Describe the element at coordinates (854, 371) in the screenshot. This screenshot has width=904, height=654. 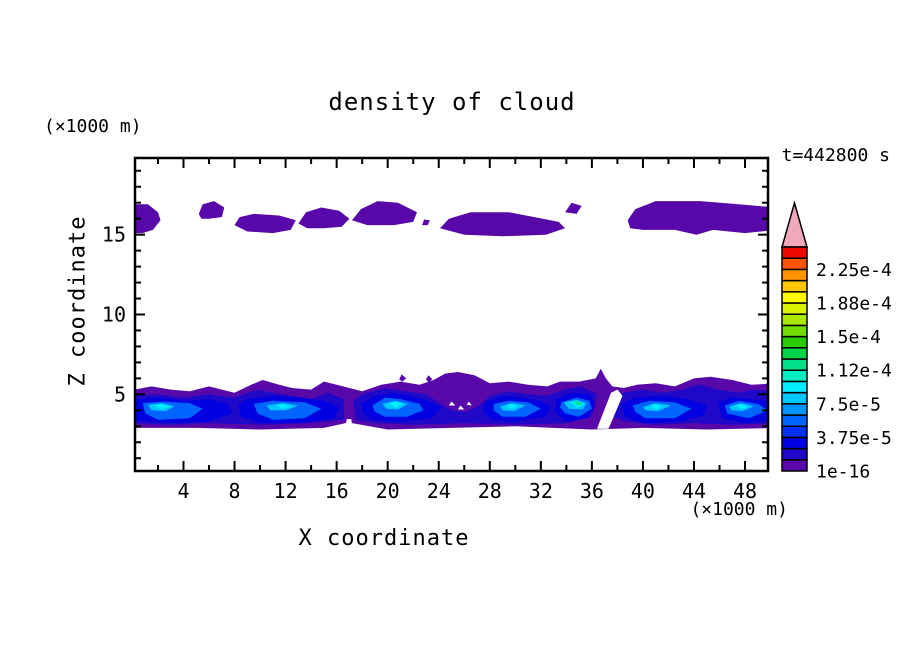
I see `colorbar-tick-label: 1.12e-4` at that location.